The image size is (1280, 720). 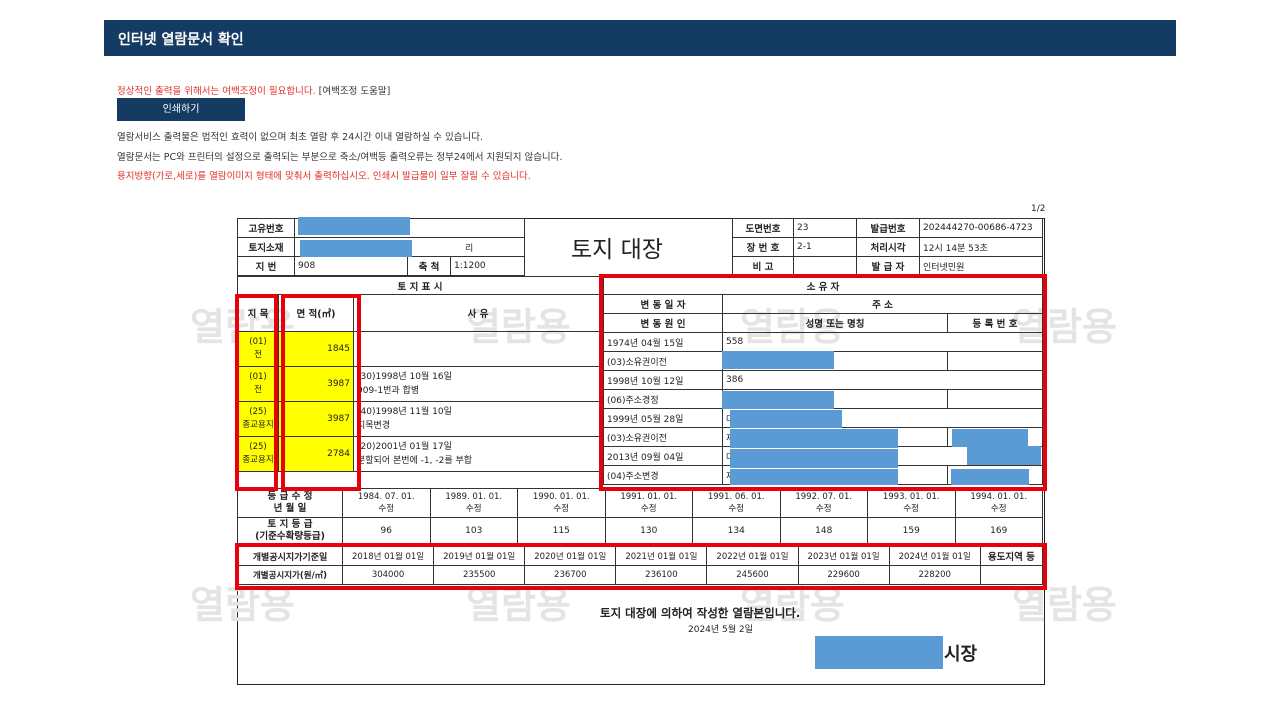 I want to click on grade-value: 115, so click(x=561, y=531).